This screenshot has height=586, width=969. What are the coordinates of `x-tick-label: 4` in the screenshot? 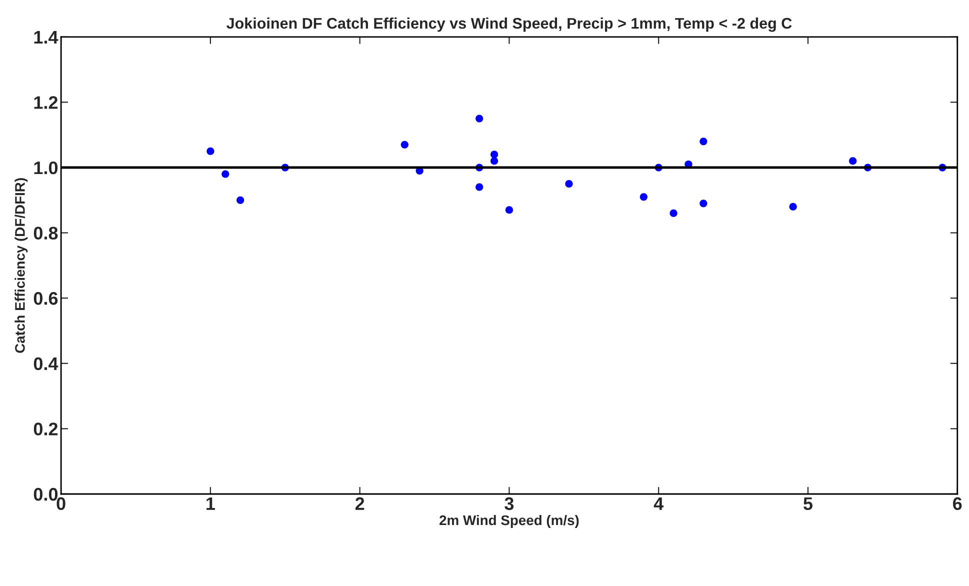 It's located at (659, 503).